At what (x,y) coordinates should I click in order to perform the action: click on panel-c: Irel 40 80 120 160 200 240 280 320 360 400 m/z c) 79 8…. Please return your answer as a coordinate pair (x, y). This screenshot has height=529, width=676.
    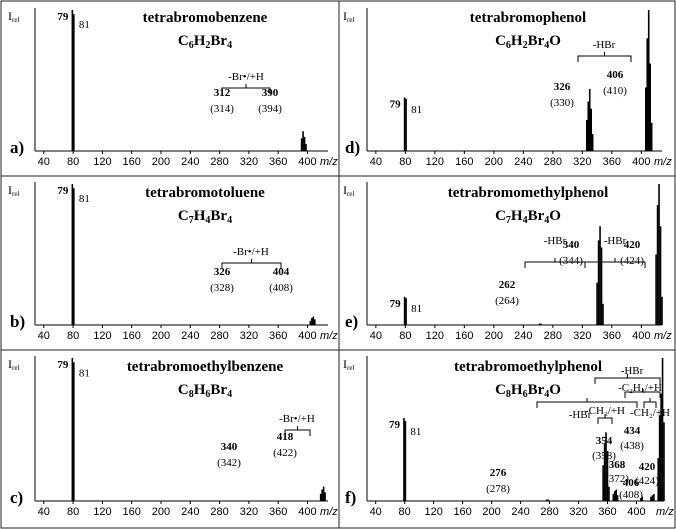
    Looking at the image, I should click on (173, 437).